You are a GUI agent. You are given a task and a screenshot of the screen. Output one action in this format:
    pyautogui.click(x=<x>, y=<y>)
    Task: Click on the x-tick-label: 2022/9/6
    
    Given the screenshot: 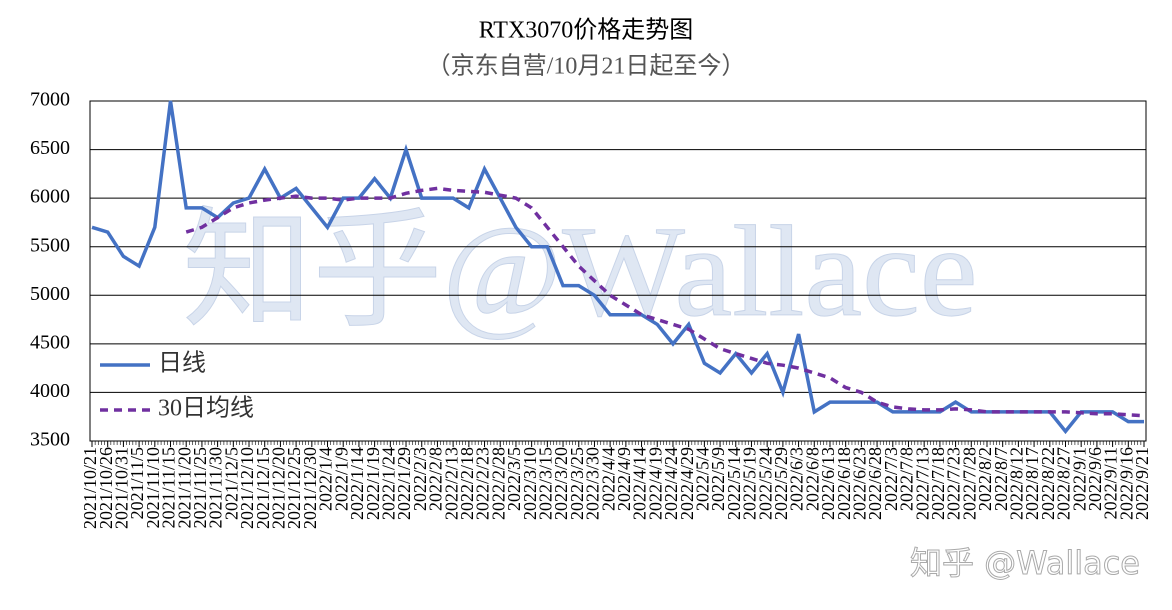 What is the action you would take?
    pyautogui.click(x=1095, y=479)
    